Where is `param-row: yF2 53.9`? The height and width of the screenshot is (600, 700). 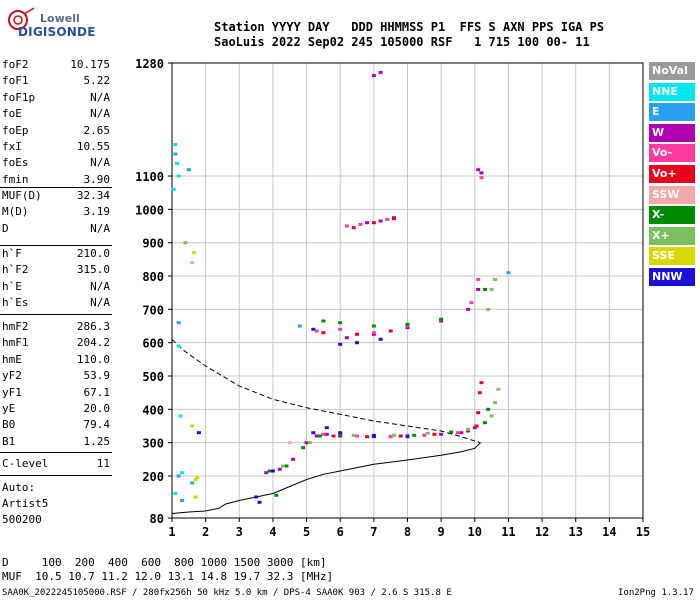
param-row: yF2 53.9 is located at coordinates (56, 377).